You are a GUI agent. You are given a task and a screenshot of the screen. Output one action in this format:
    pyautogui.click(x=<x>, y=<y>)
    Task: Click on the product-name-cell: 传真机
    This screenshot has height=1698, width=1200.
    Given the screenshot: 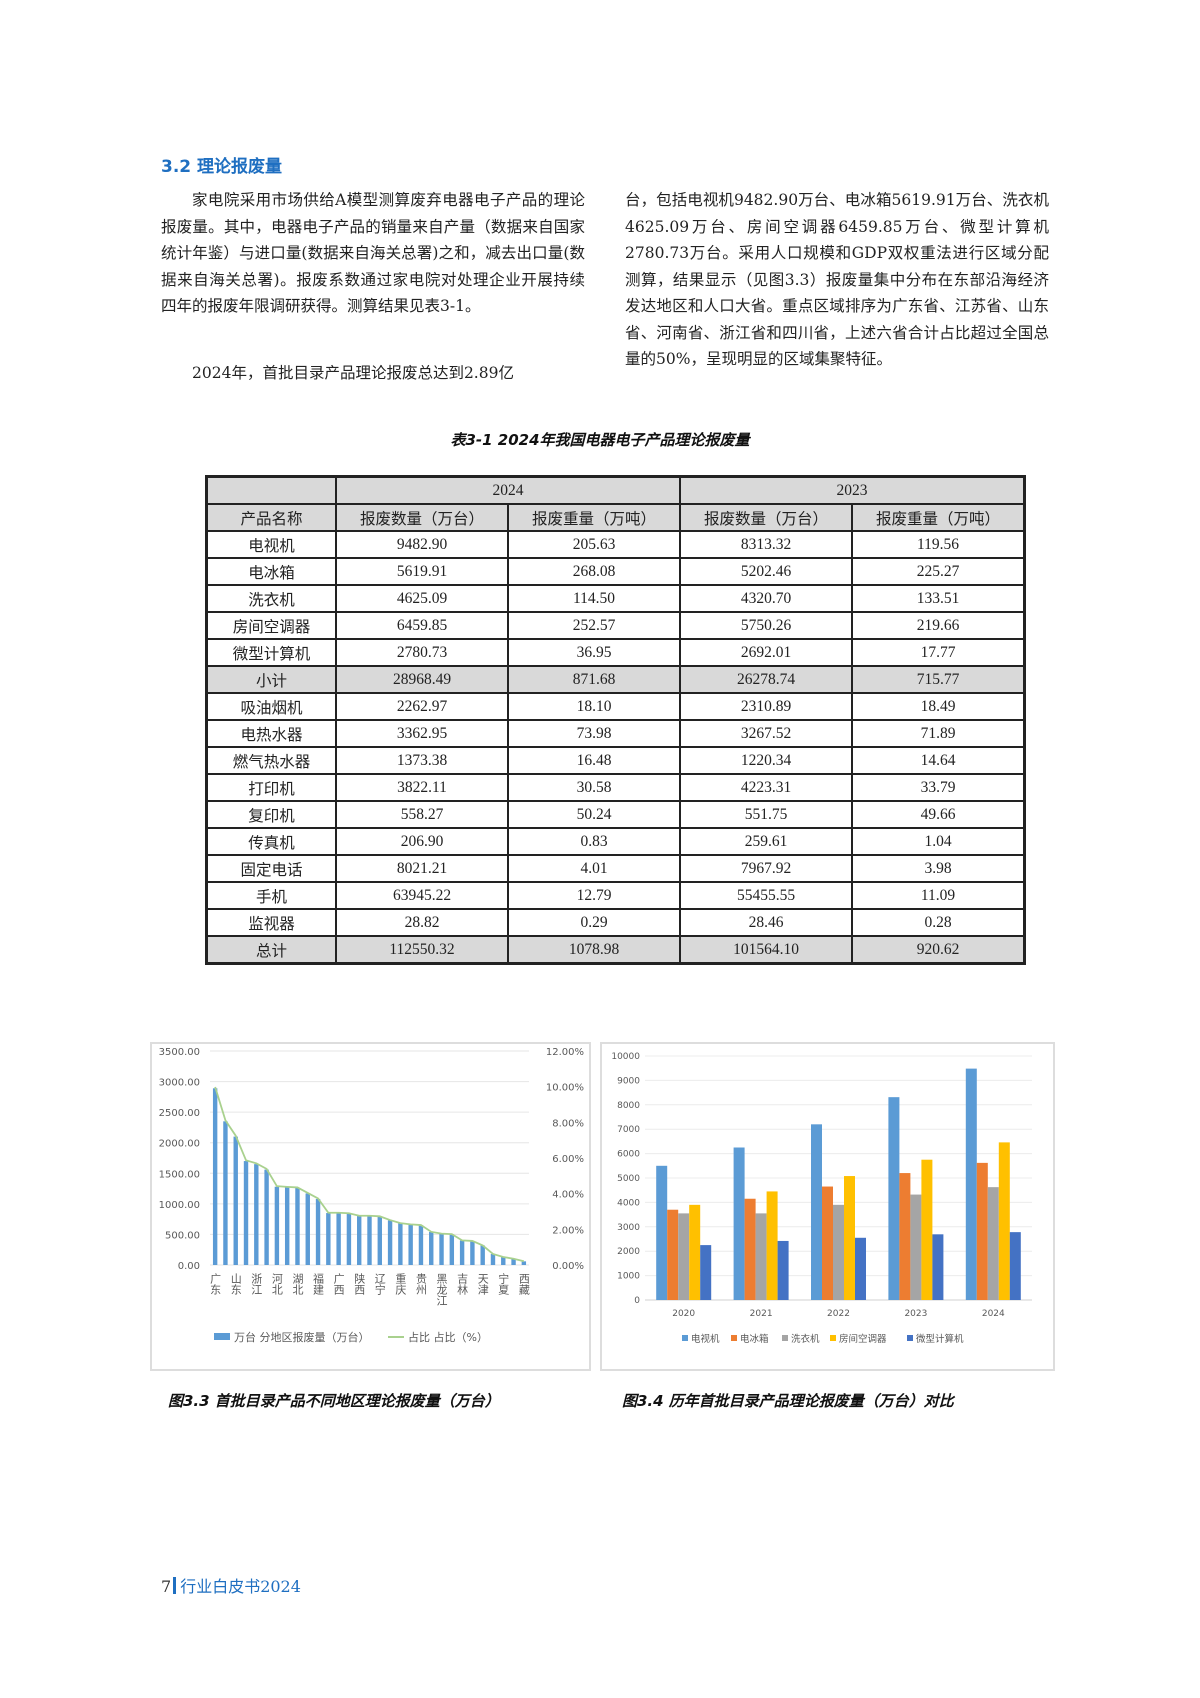 What is the action you would take?
    pyautogui.click(x=271, y=841)
    